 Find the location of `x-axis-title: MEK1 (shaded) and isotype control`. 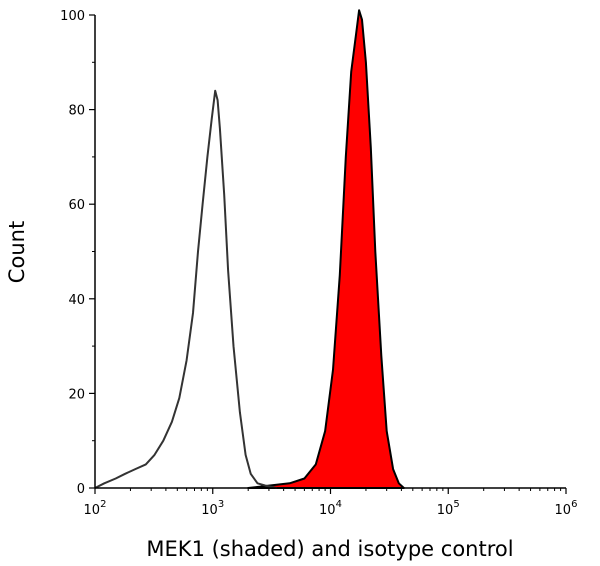

x-axis-title: MEK1 (shaded) and isotype control is located at coordinates (329, 549).